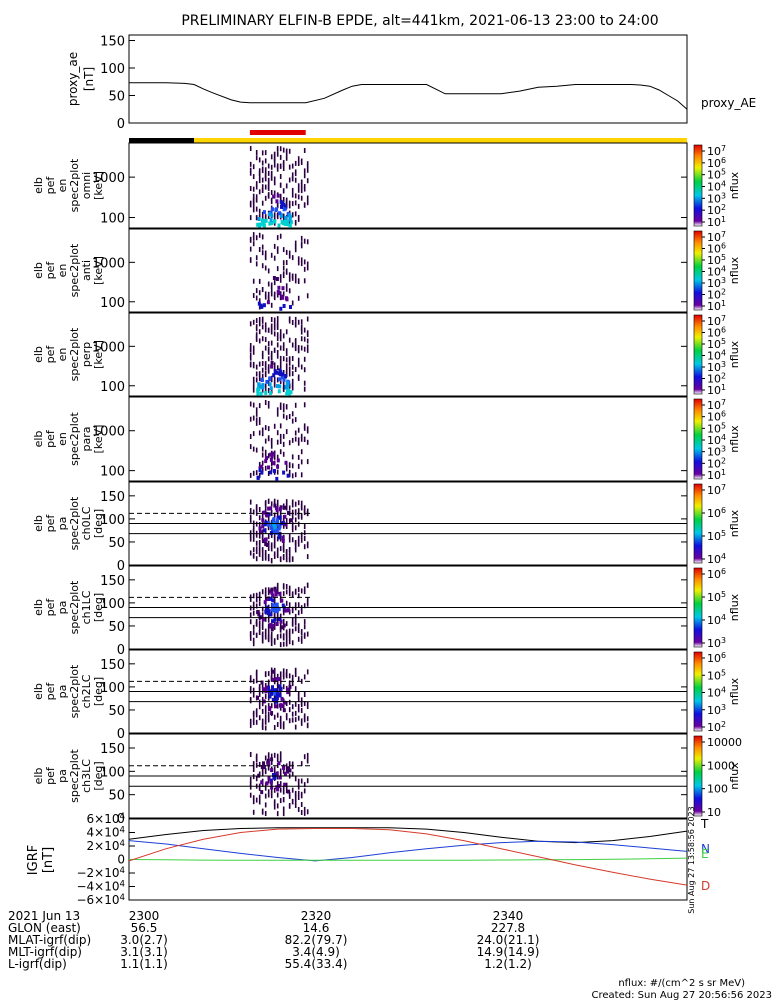 The width and height of the screenshot is (775, 1000). I want to click on ytick-label: 150, so click(112, 581).